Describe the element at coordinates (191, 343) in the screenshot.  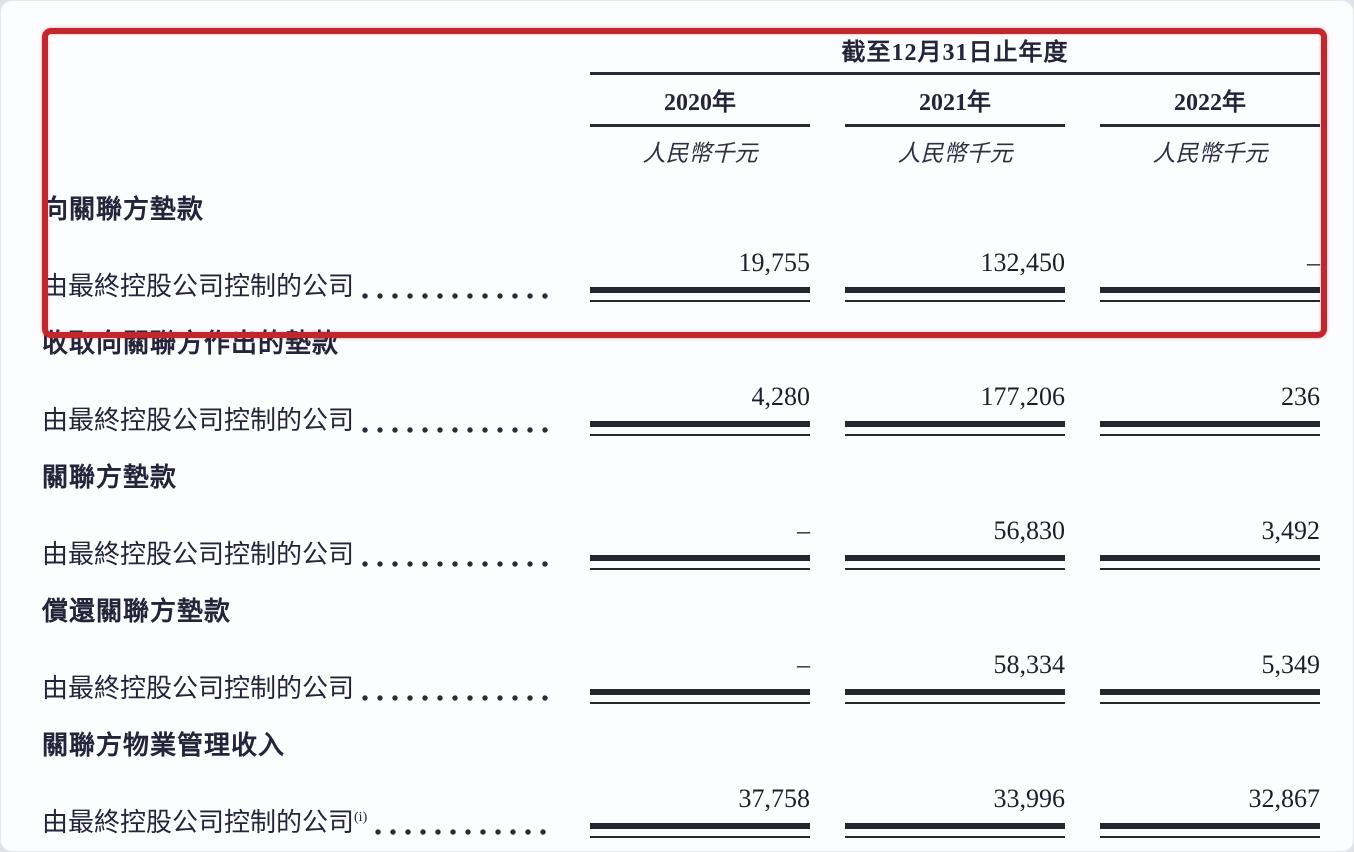
I see `section-title: 收取向關聯方作出的墊款` at that location.